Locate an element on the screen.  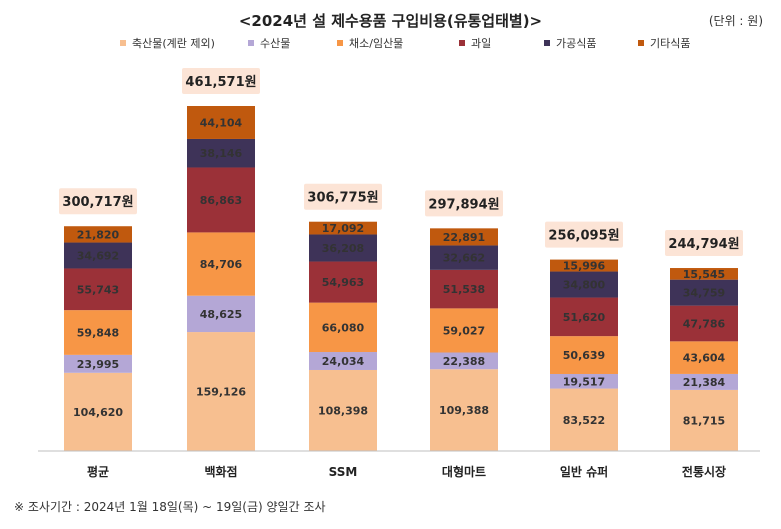
segment-value-1-6: 21,820 is located at coordinates (98, 234).